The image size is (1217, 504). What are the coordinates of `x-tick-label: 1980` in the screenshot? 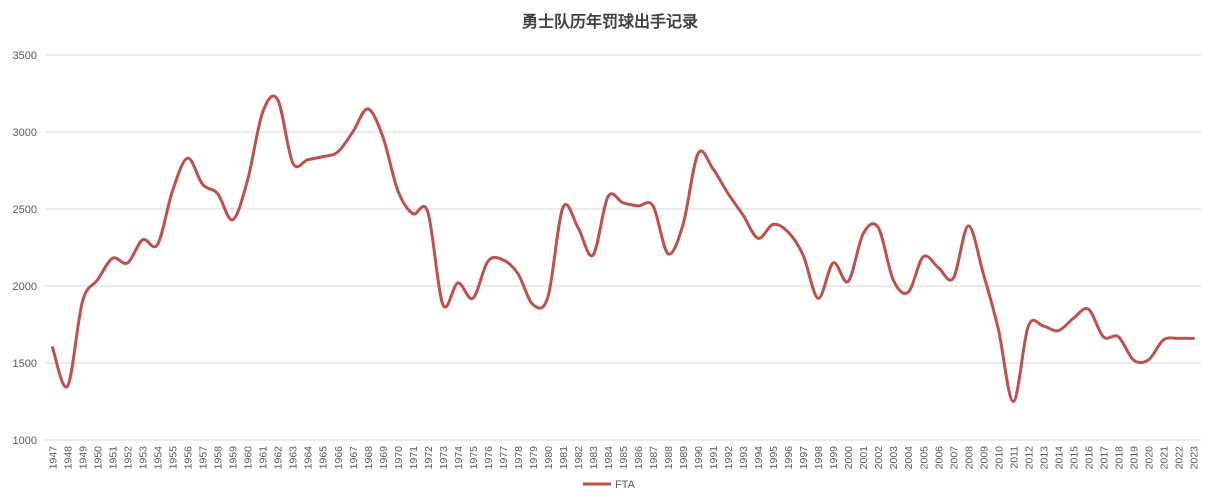 It's located at (549, 458).